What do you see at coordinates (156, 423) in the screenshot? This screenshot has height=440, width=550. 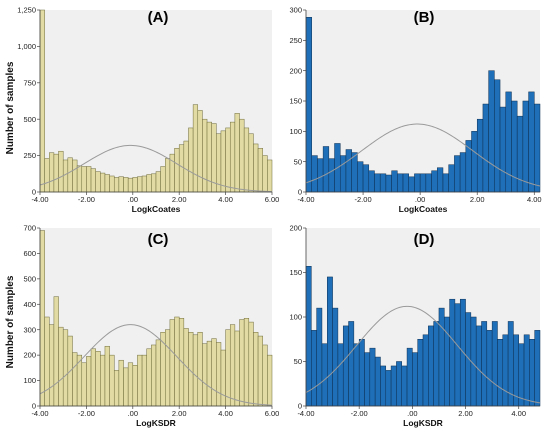 I see `x-axis-label-c: LogKSDR` at bounding box center [156, 423].